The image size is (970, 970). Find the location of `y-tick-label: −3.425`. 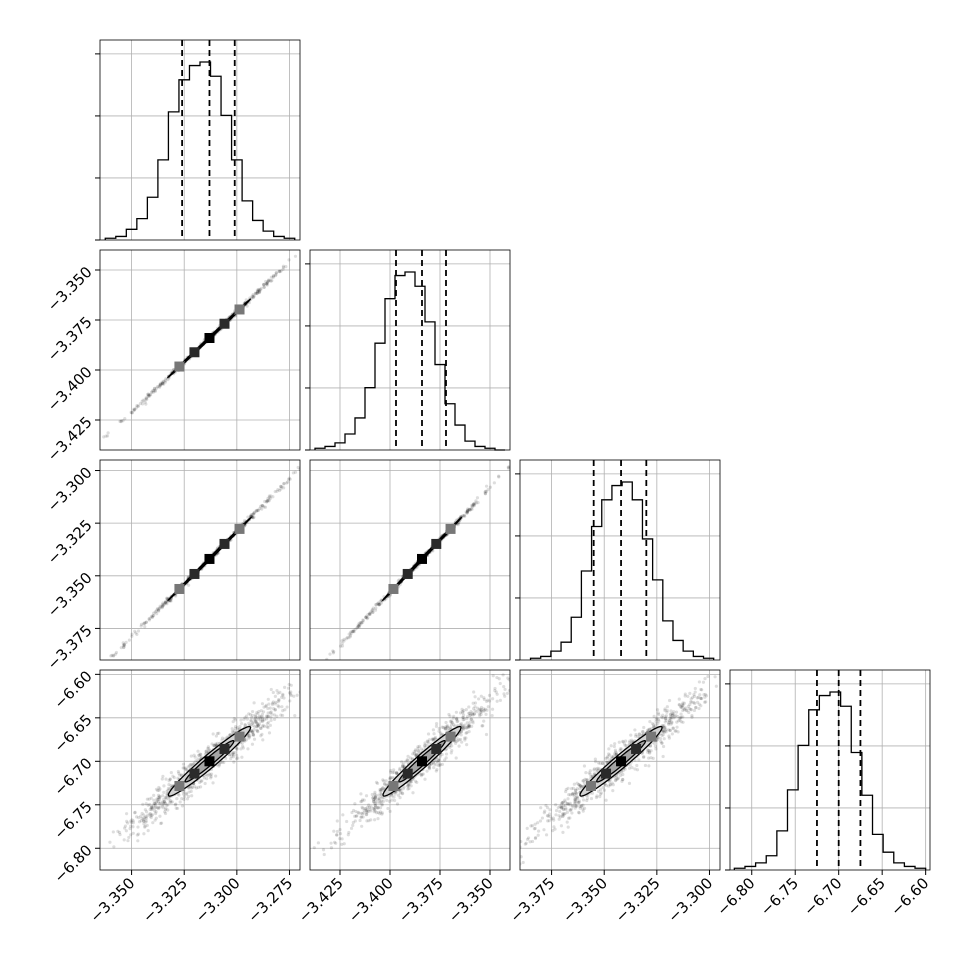

y-tick-label: −3.425 is located at coordinates (70, 439).